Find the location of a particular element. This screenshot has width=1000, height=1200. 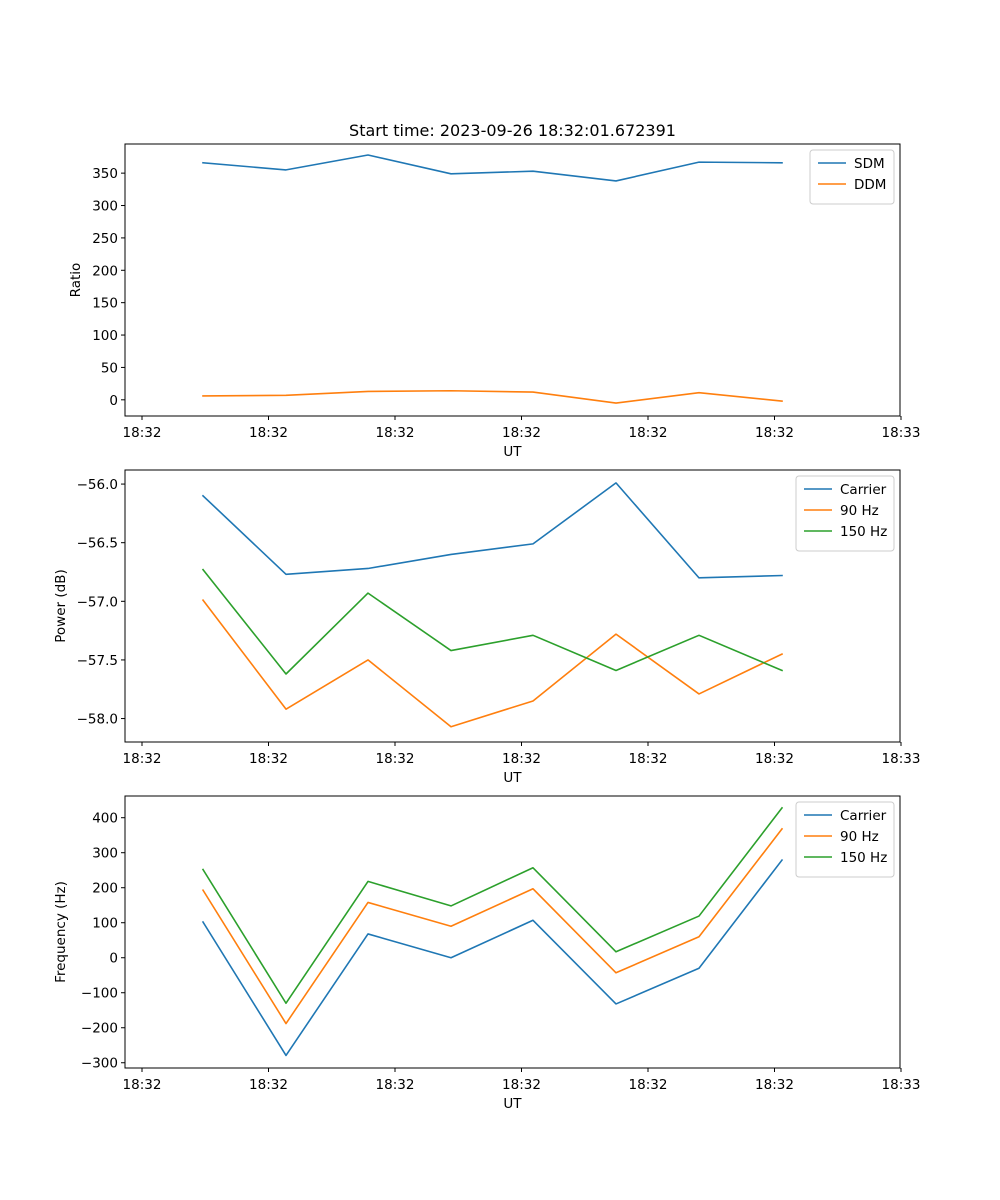

y-tick-label: 150 is located at coordinates (105, 304).